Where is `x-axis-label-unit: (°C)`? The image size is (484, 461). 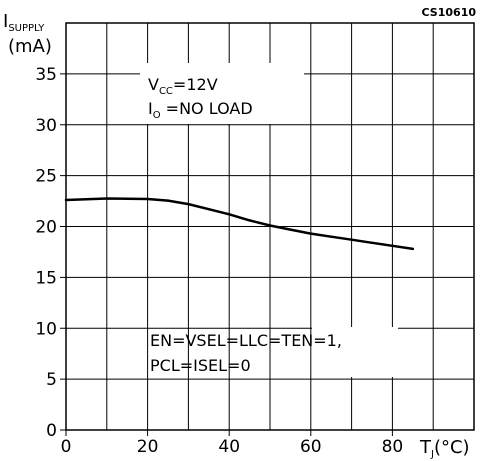 x-axis-label-unit: (°C) is located at coordinates (452, 447).